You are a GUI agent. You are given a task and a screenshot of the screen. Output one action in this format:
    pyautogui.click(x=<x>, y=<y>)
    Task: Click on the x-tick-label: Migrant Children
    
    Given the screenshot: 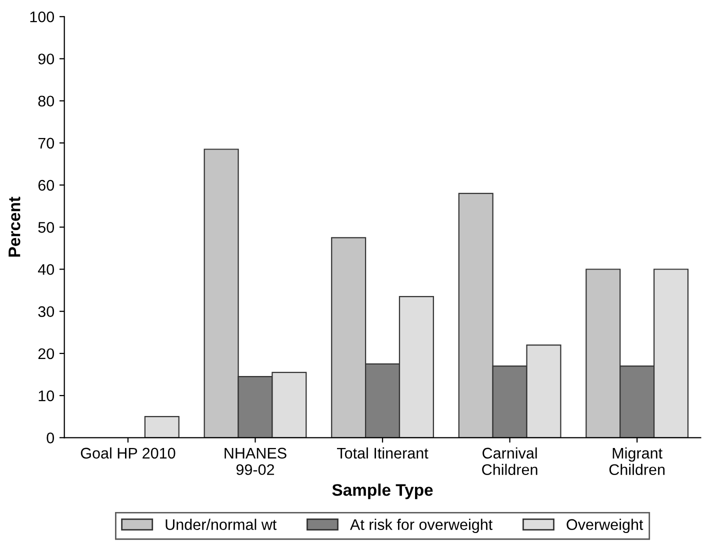 What is the action you would take?
    pyautogui.click(x=637, y=461)
    